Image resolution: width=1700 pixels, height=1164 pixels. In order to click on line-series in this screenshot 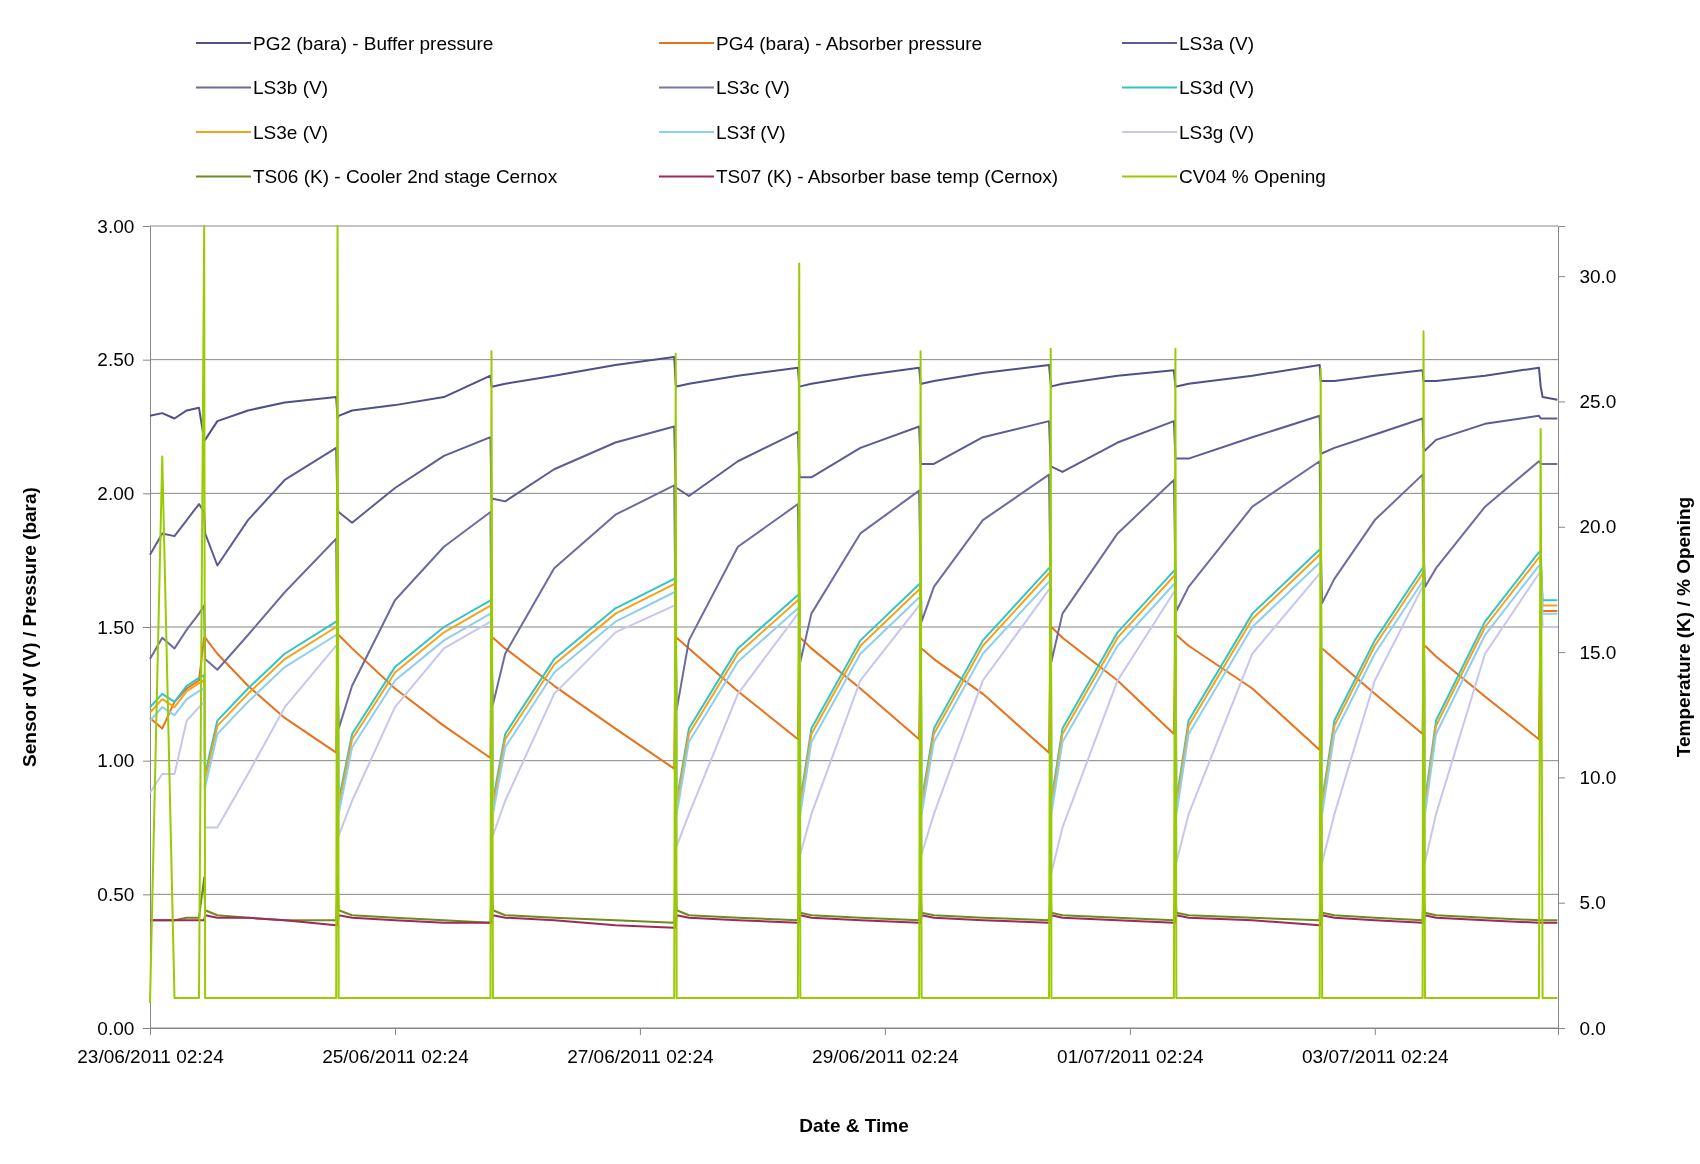, I will do `click(854, 921)`.